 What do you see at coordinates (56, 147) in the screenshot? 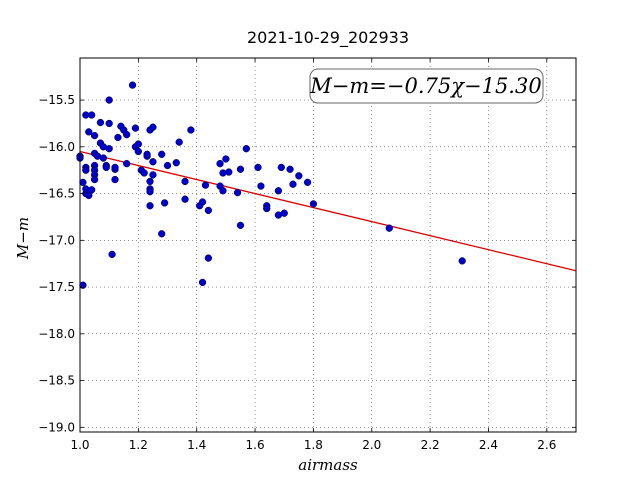
I see `y-tick-label: −16.0` at bounding box center [56, 147].